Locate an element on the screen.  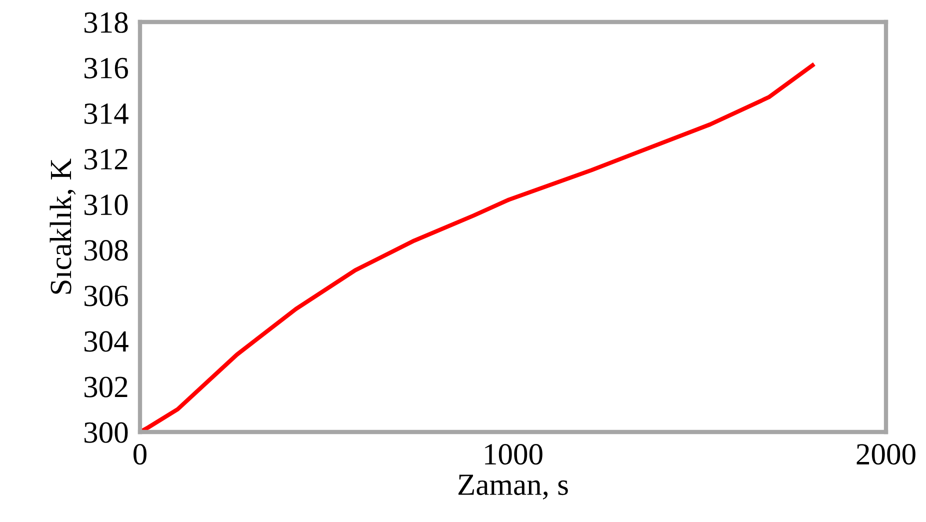
y-tick-label: 302 is located at coordinates (106, 387).